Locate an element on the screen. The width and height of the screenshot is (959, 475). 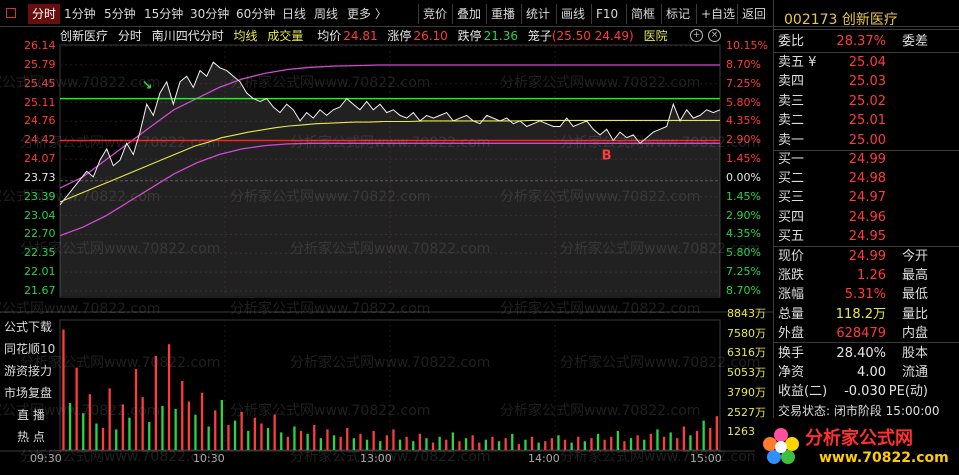
pct-tick-label: 5.80% is located at coordinates (743, 253).